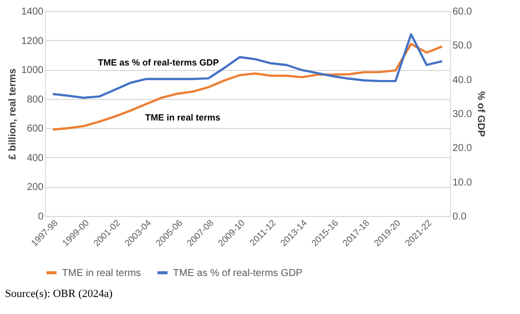  Describe the element at coordinates (35, 158) in the screenshot. I see `y-tick-label: 400` at that location.